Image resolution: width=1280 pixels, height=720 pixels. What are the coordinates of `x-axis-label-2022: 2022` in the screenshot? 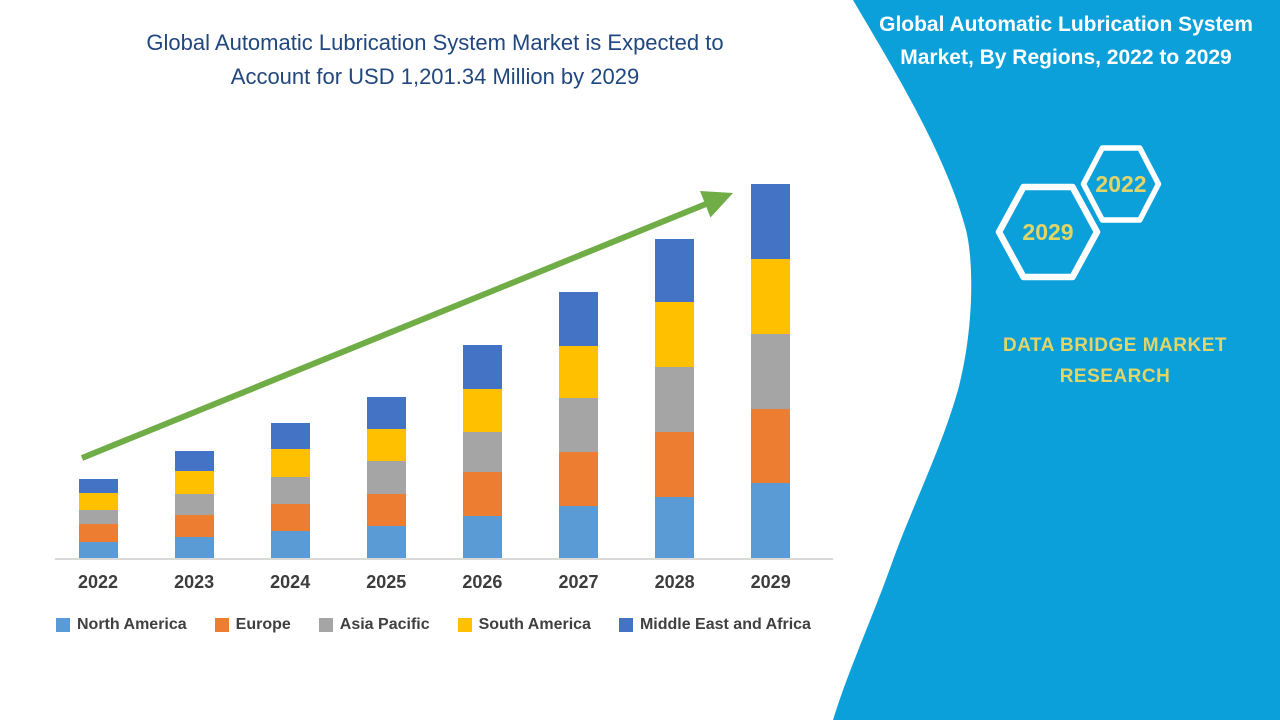 It's located at (98, 582).